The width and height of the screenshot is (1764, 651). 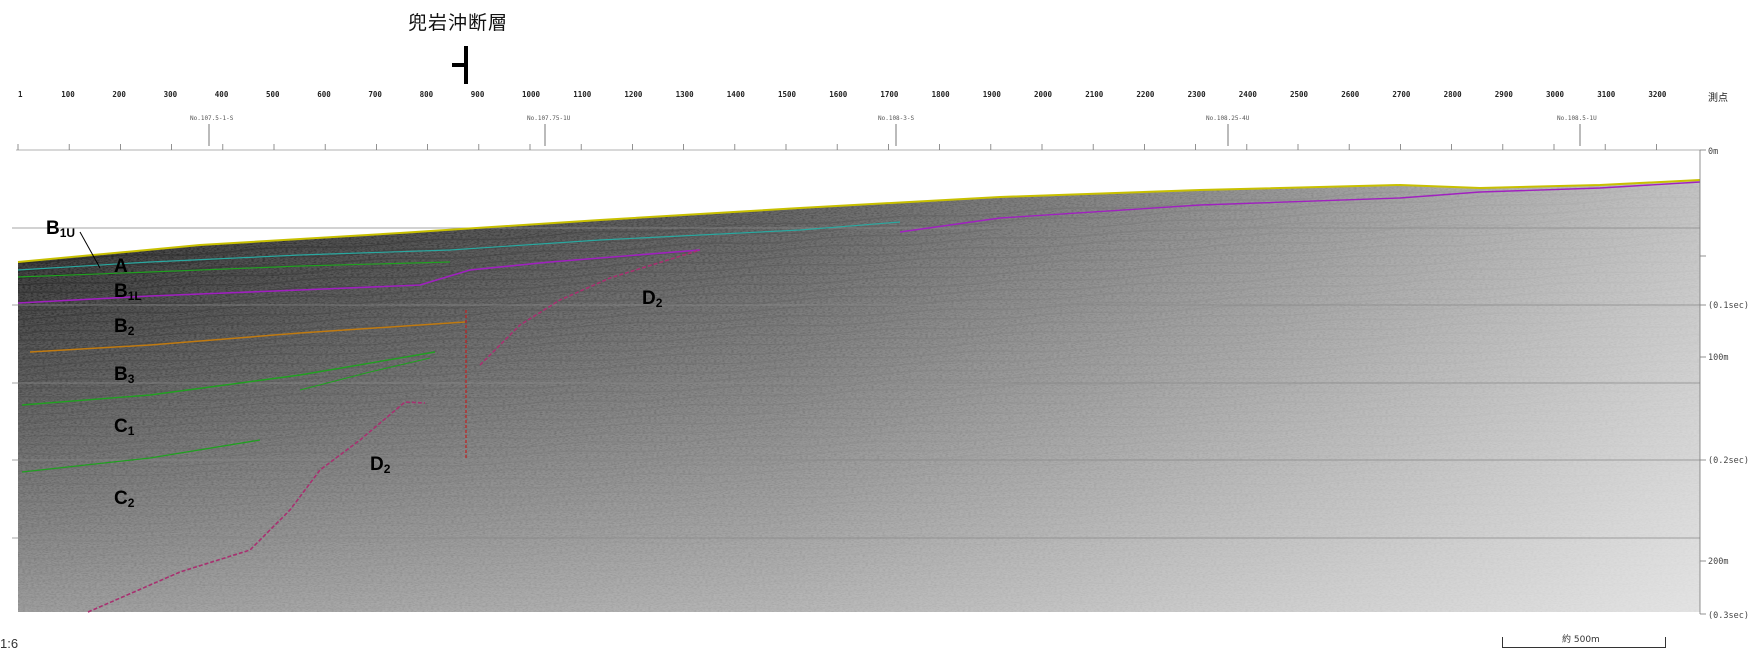 I want to click on shotpoint-label: 1, so click(x=20, y=94).